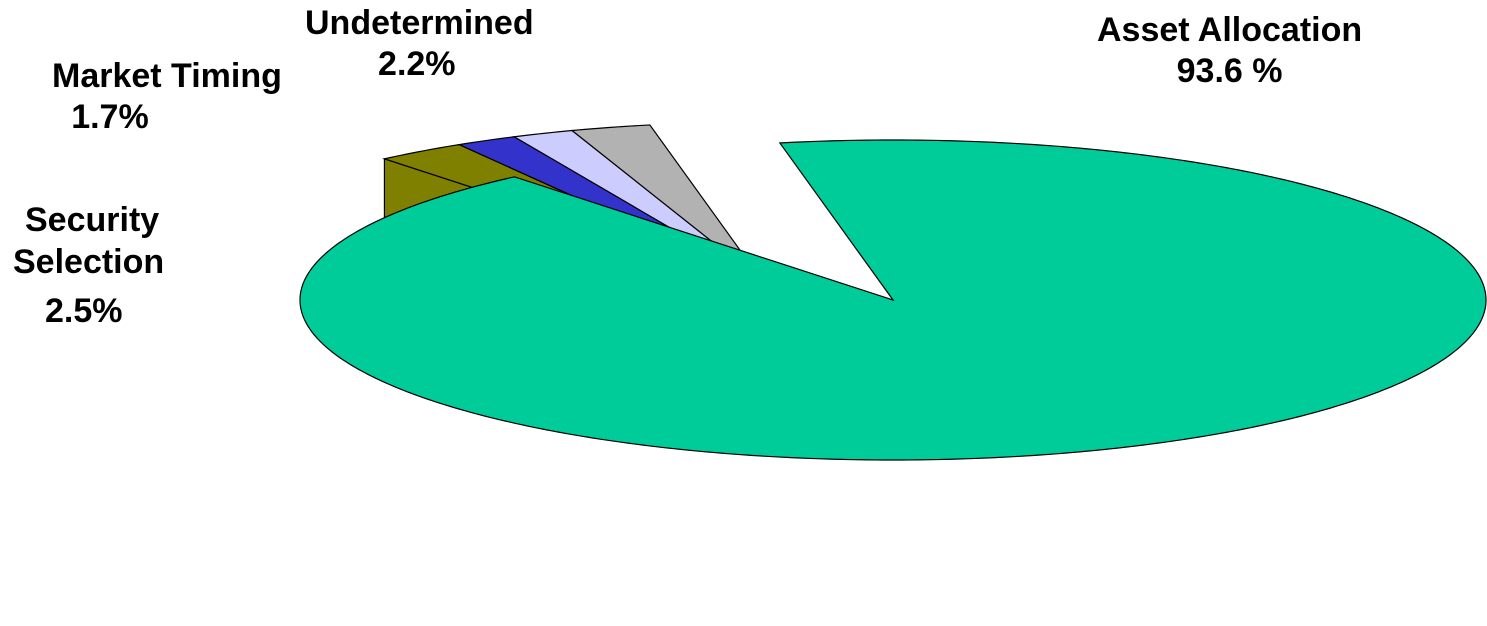 The width and height of the screenshot is (1487, 626). I want to click on label-asset-allocation-name: Asset Allocation, so click(1230, 30).